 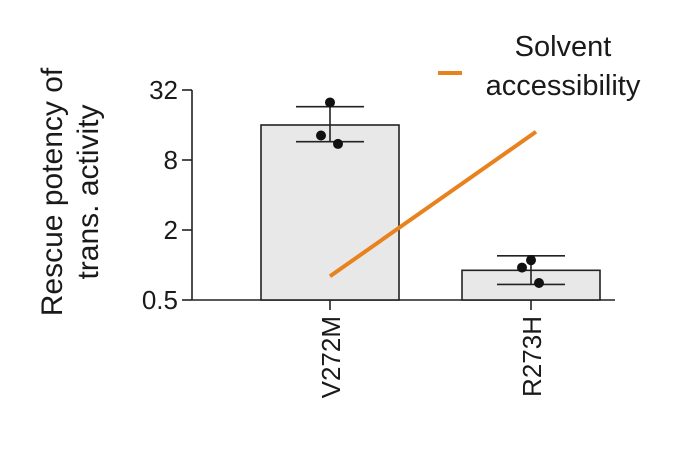 What do you see at coordinates (163, 90) in the screenshot?
I see `y-tick-label: 32` at bounding box center [163, 90].